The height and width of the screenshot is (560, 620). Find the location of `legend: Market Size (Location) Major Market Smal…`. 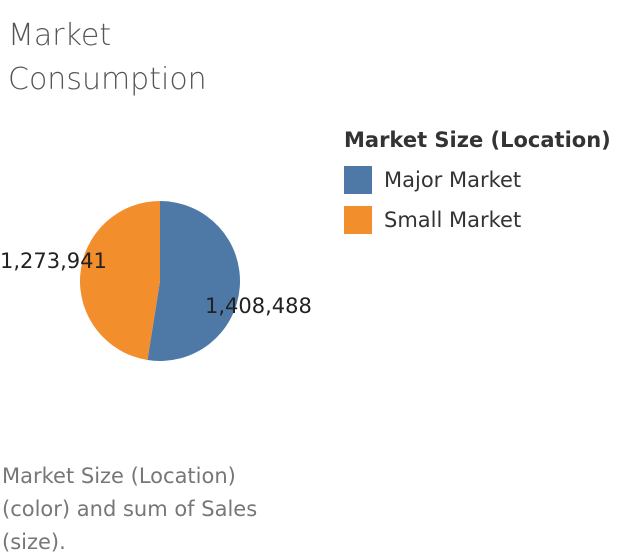

legend: Market Size (Location) Major Market Smal… is located at coordinates (477, 184).